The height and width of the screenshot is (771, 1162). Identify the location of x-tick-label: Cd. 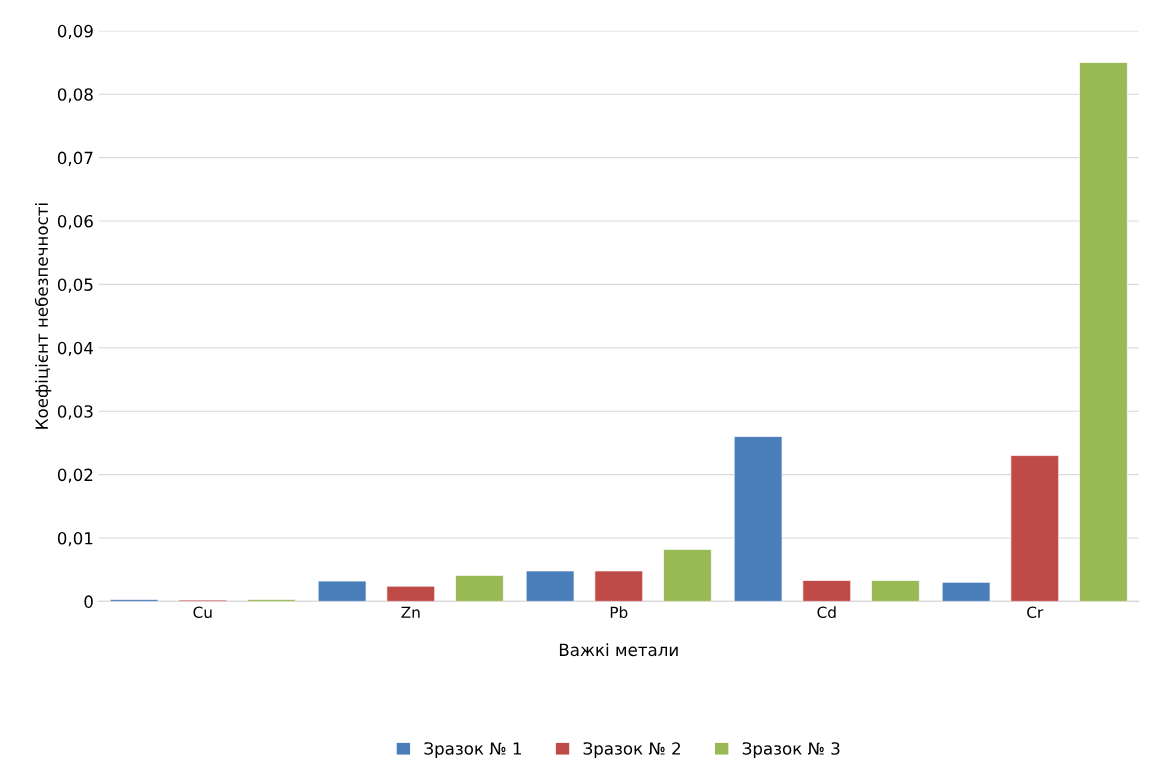
(826, 612).